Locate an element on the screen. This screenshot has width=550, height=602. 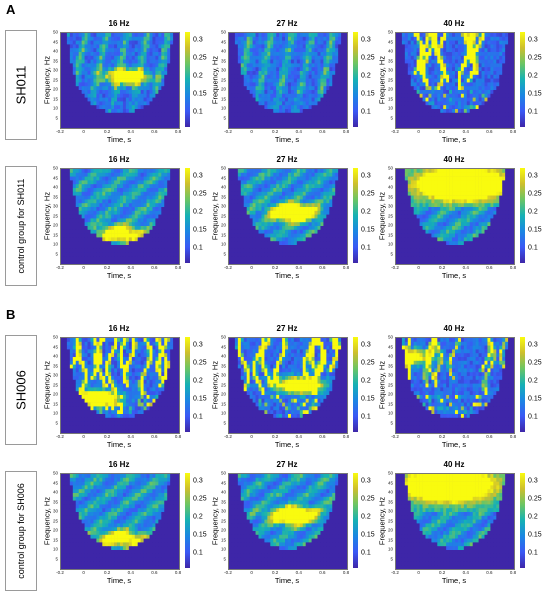
colorbar-tick-label: 0.1 is located at coordinates (366, 112).